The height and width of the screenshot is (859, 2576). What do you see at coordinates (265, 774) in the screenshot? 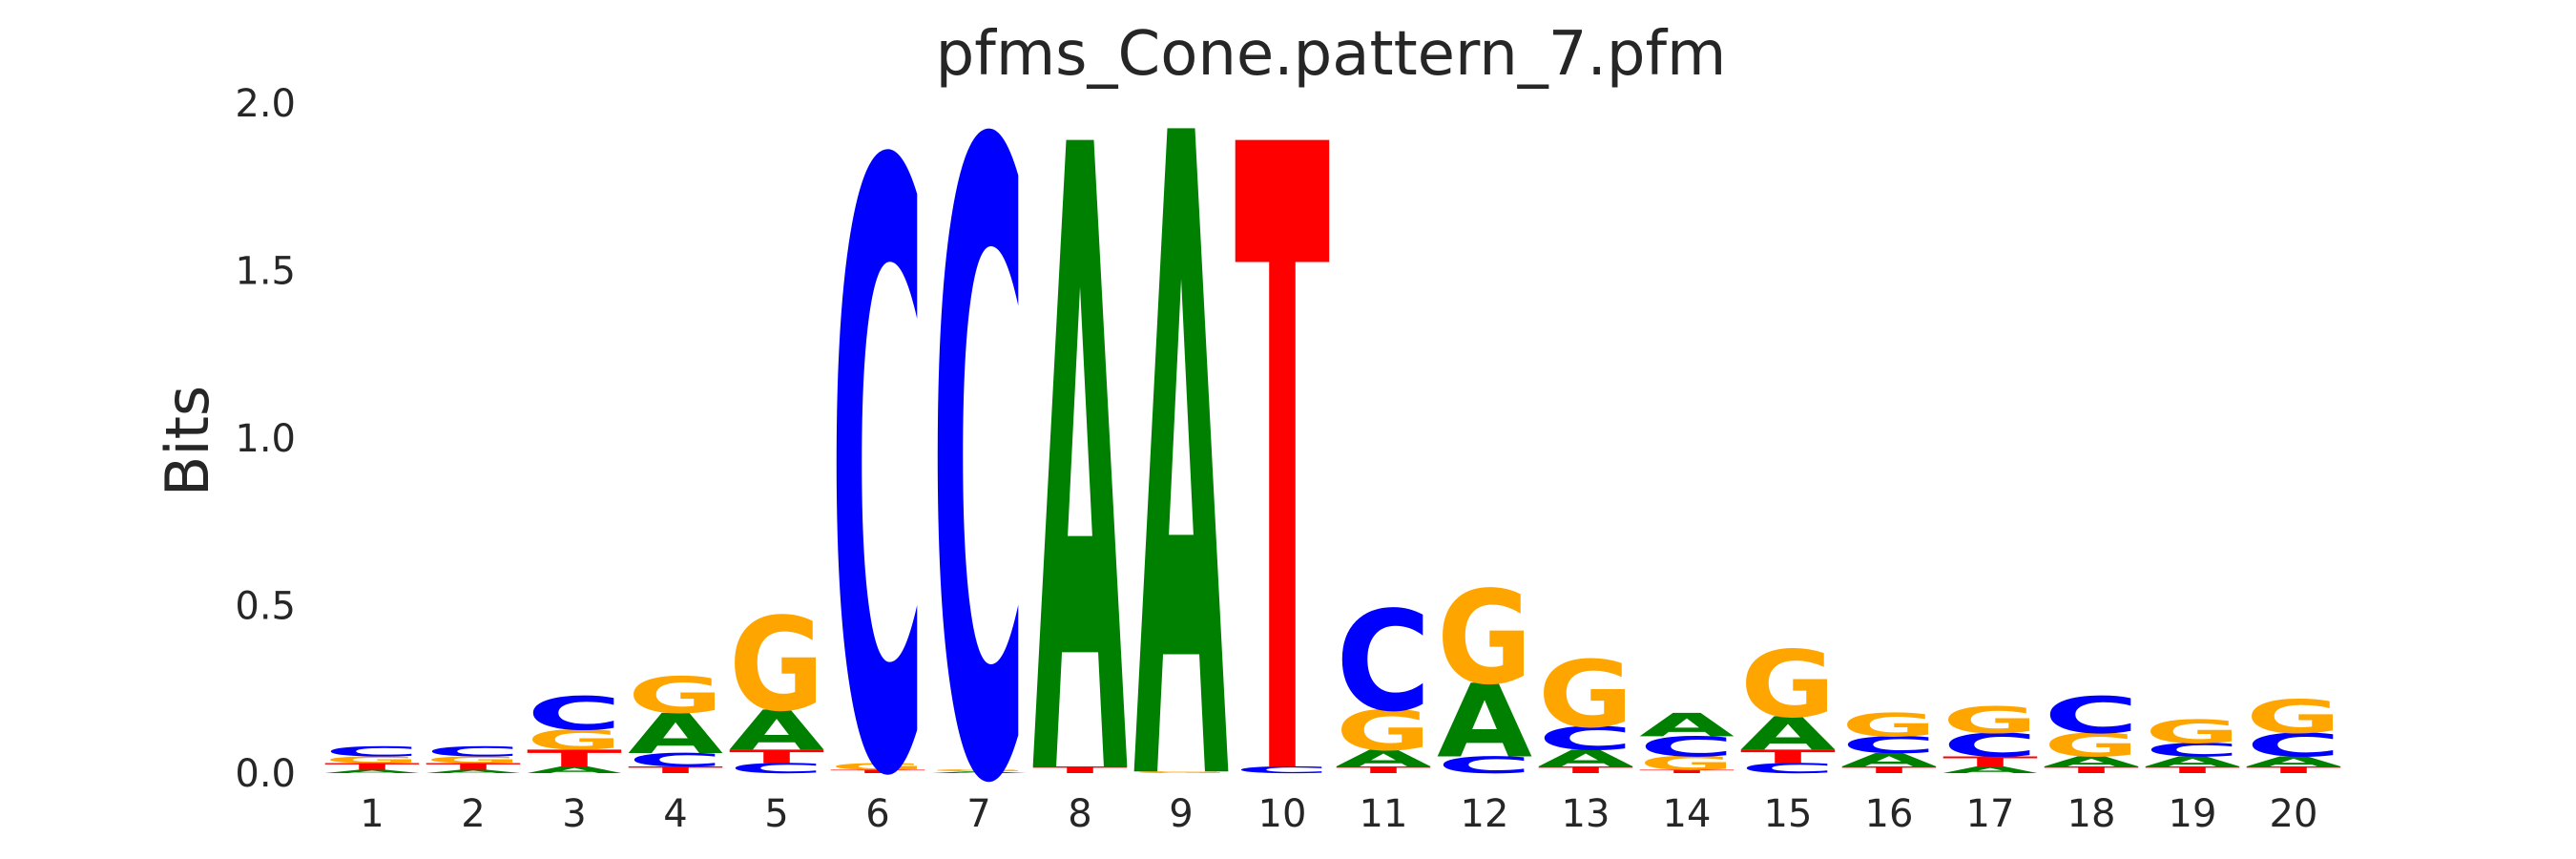
I see `y-tick-label: 0.0` at bounding box center [265, 774].